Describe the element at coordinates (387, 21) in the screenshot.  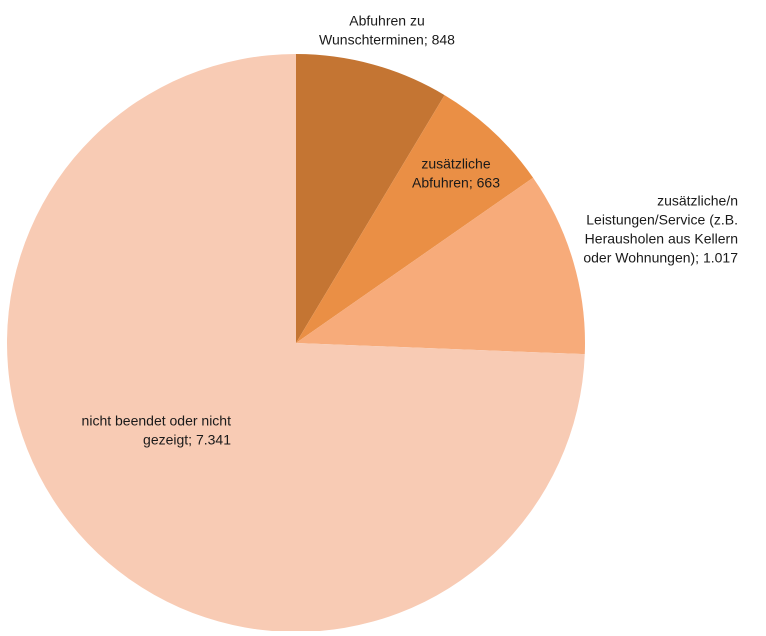
I see `pie-label-line: Abfuhren zu` at that location.